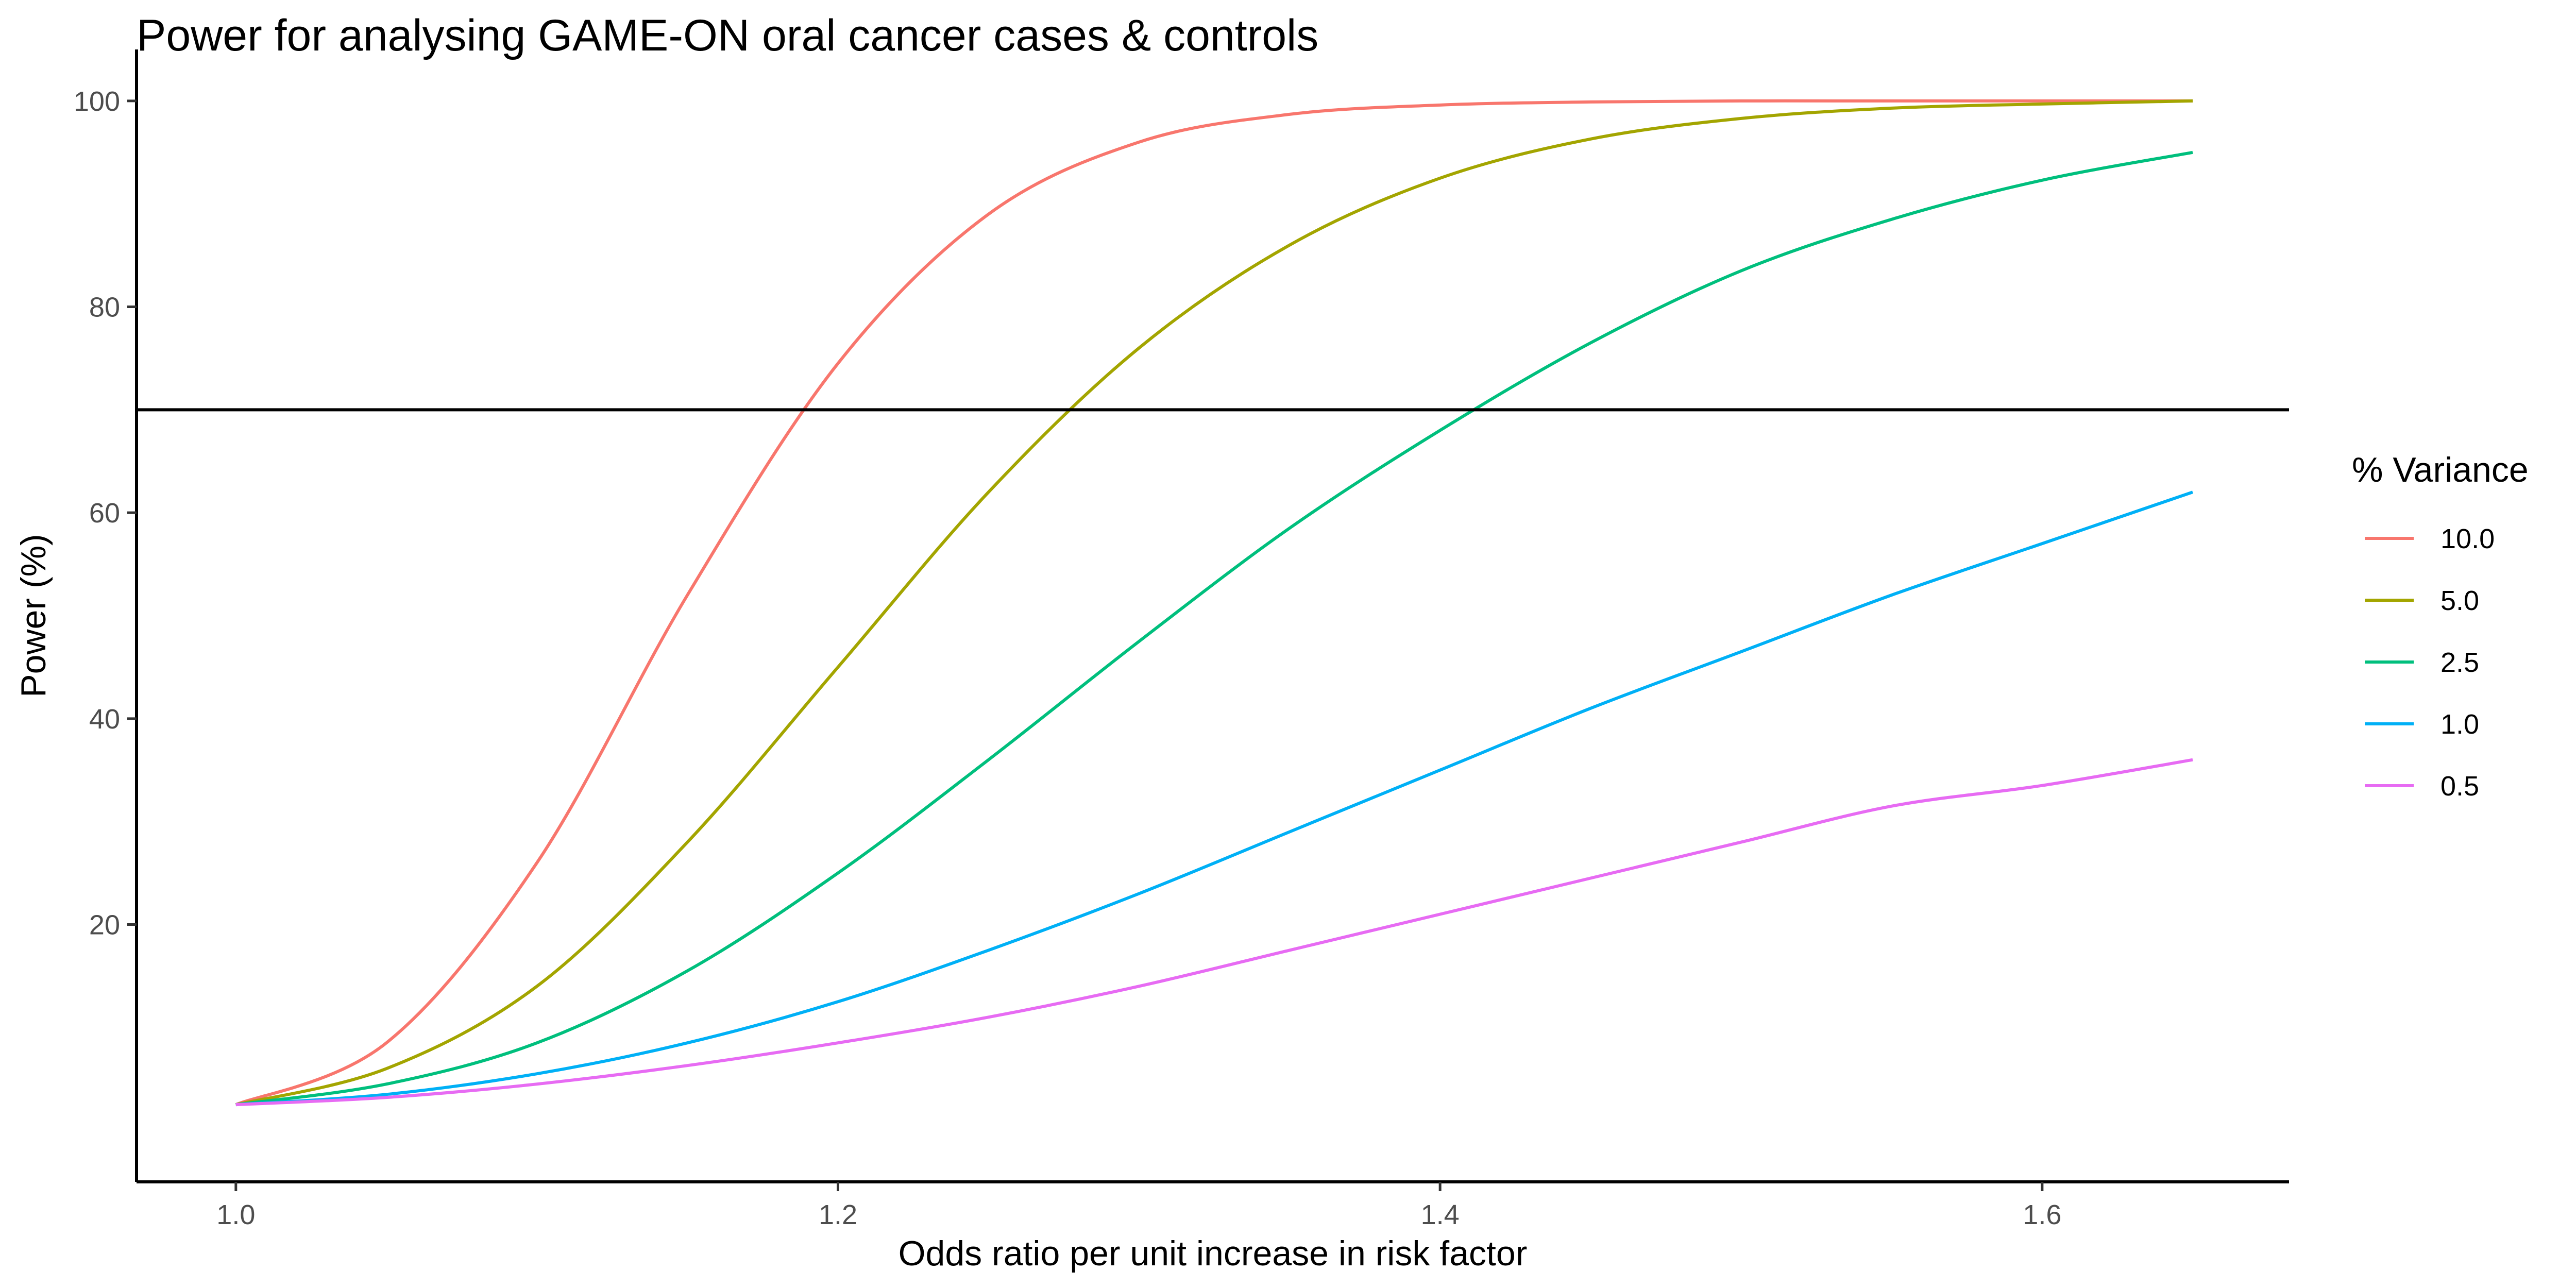  What do you see at coordinates (104, 307) in the screenshot?
I see `y-tick-label: 80` at bounding box center [104, 307].